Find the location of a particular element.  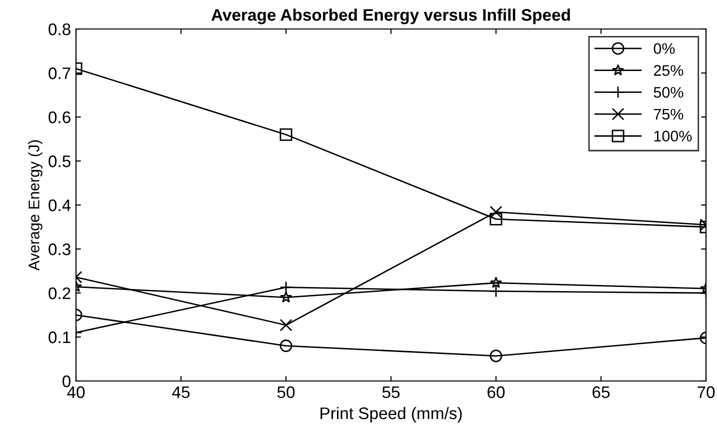

chart-title: Average Absorbed Energy versus Infill Speed is located at coordinates (390, 16).